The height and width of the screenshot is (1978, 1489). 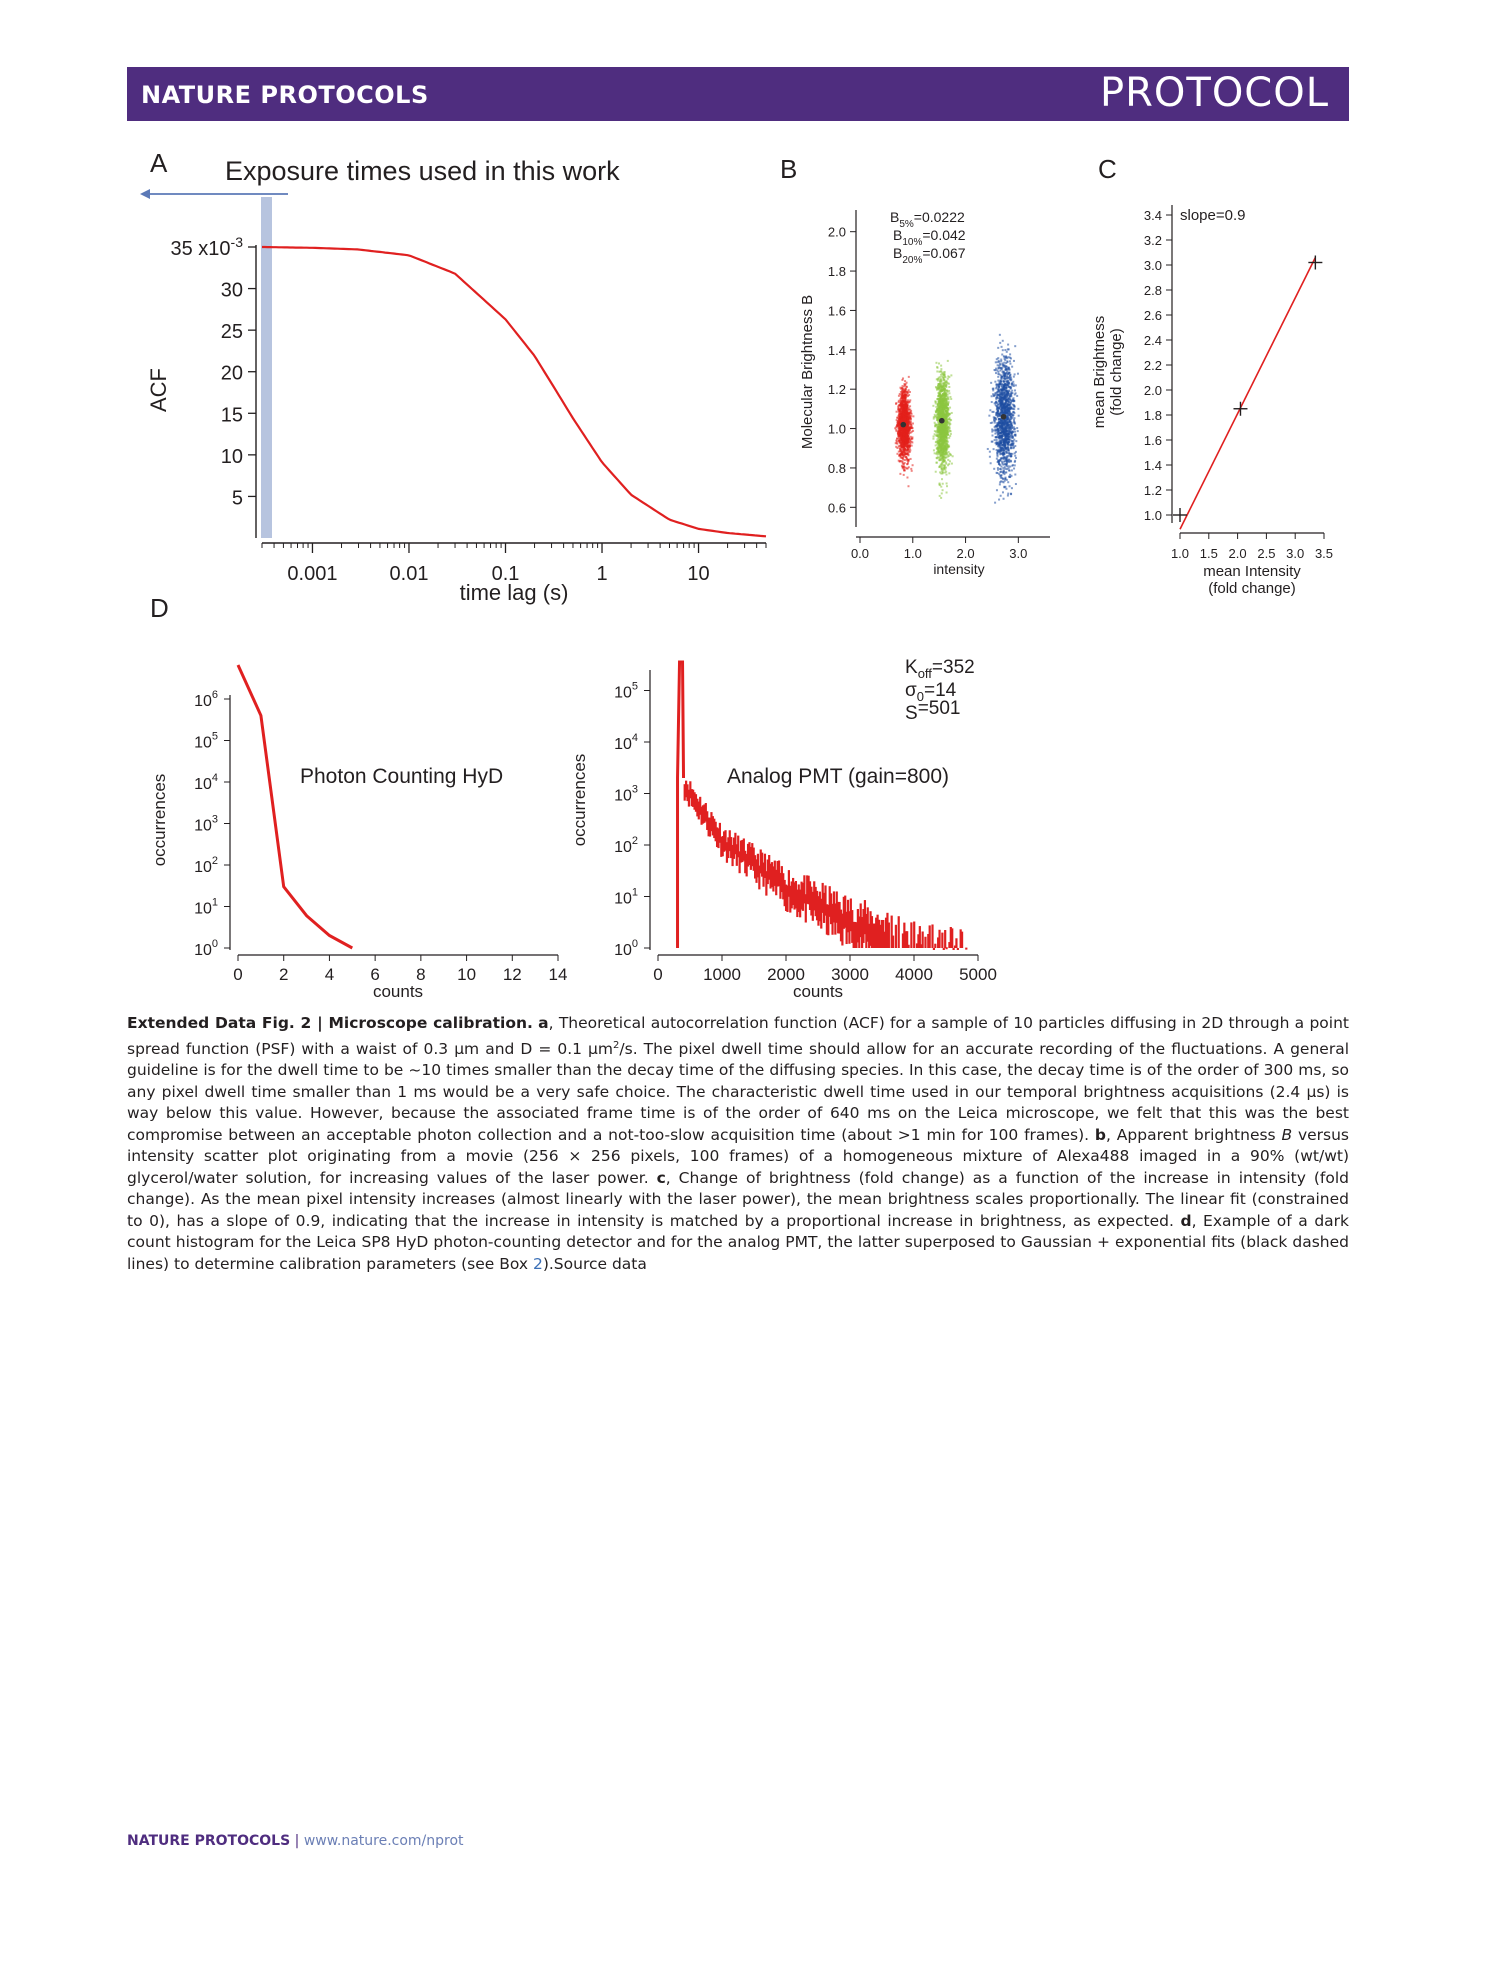 What do you see at coordinates (512, 974) in the screenshot?
I see `panel-d-left-x-tick-label: 12` at bounding box center [512, 974].